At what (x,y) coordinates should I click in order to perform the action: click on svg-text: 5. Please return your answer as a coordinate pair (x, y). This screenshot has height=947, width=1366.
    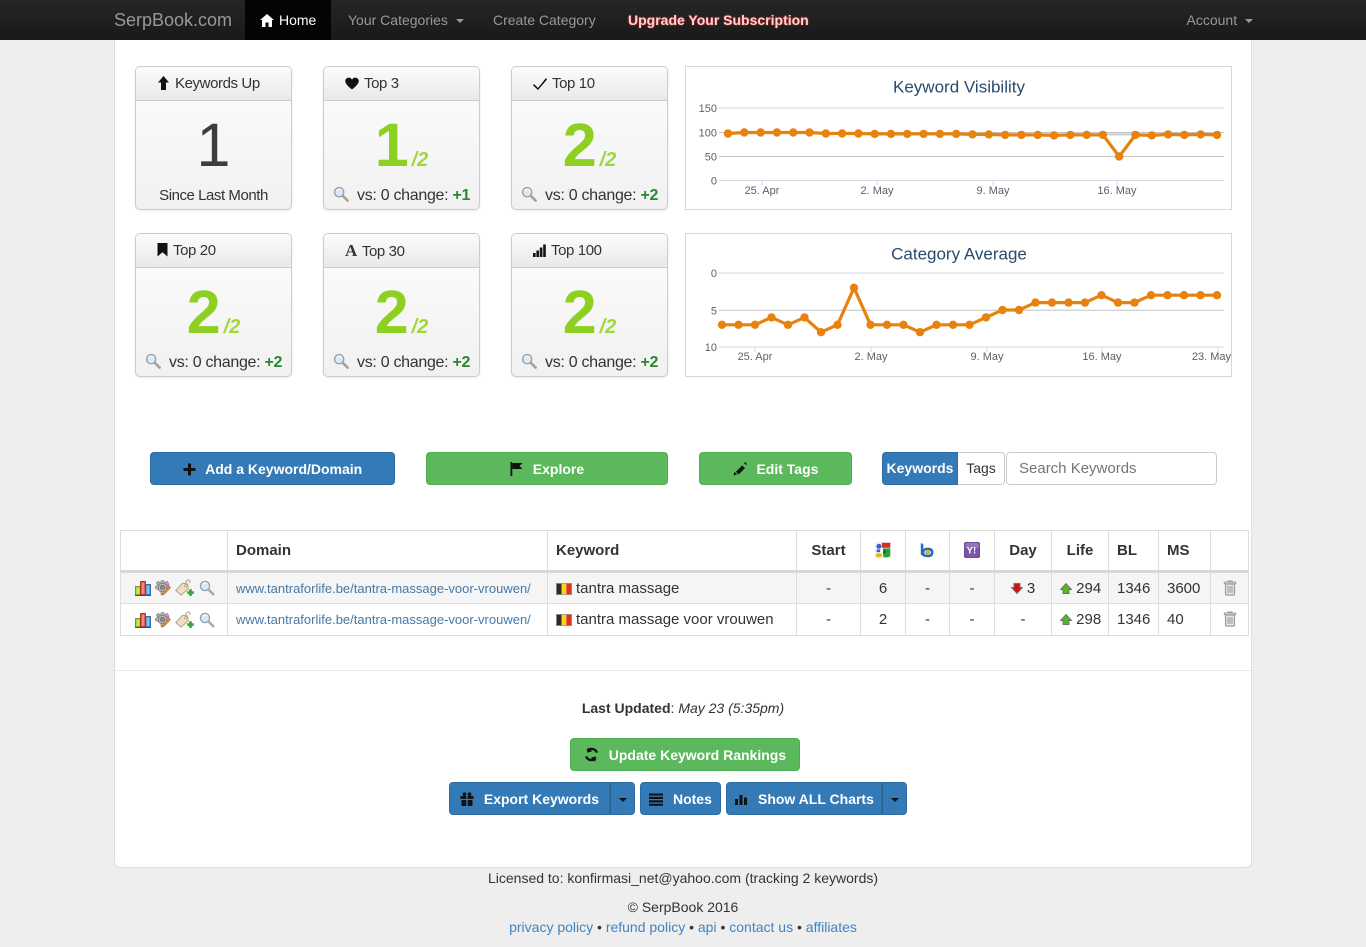
    Looking at the image, I should click on (714, 311).